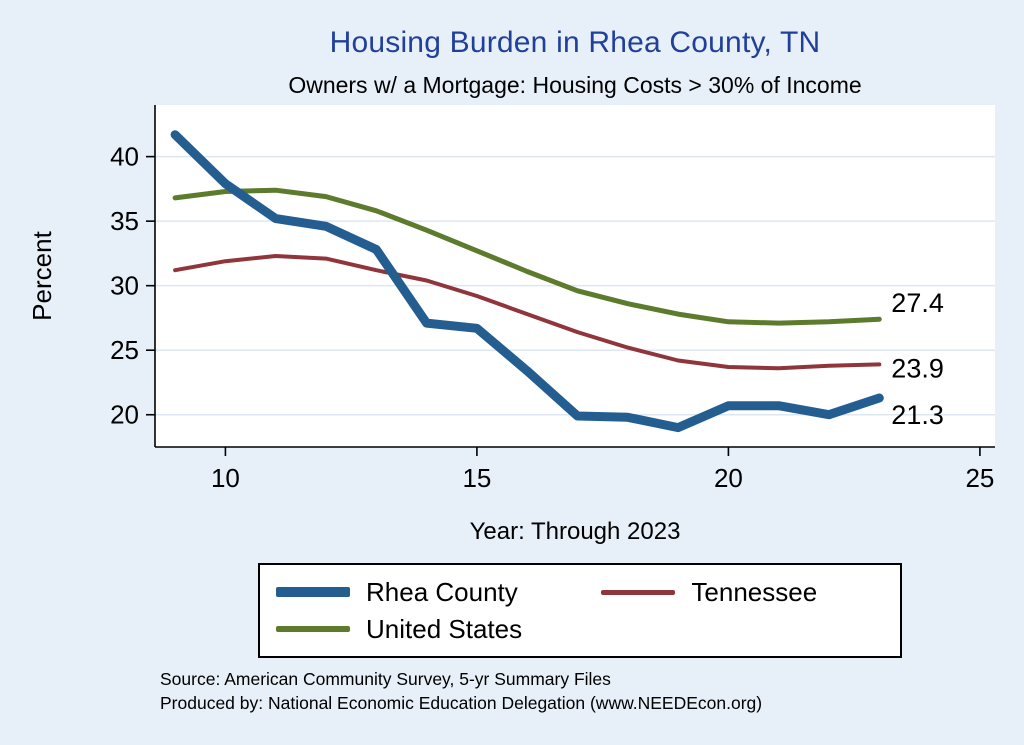 The width and height of the screenshot is (1024, 745). Describe the element at coordinates (728, 478) in the screenshot. I see `x-tick-label: 20` at that location.